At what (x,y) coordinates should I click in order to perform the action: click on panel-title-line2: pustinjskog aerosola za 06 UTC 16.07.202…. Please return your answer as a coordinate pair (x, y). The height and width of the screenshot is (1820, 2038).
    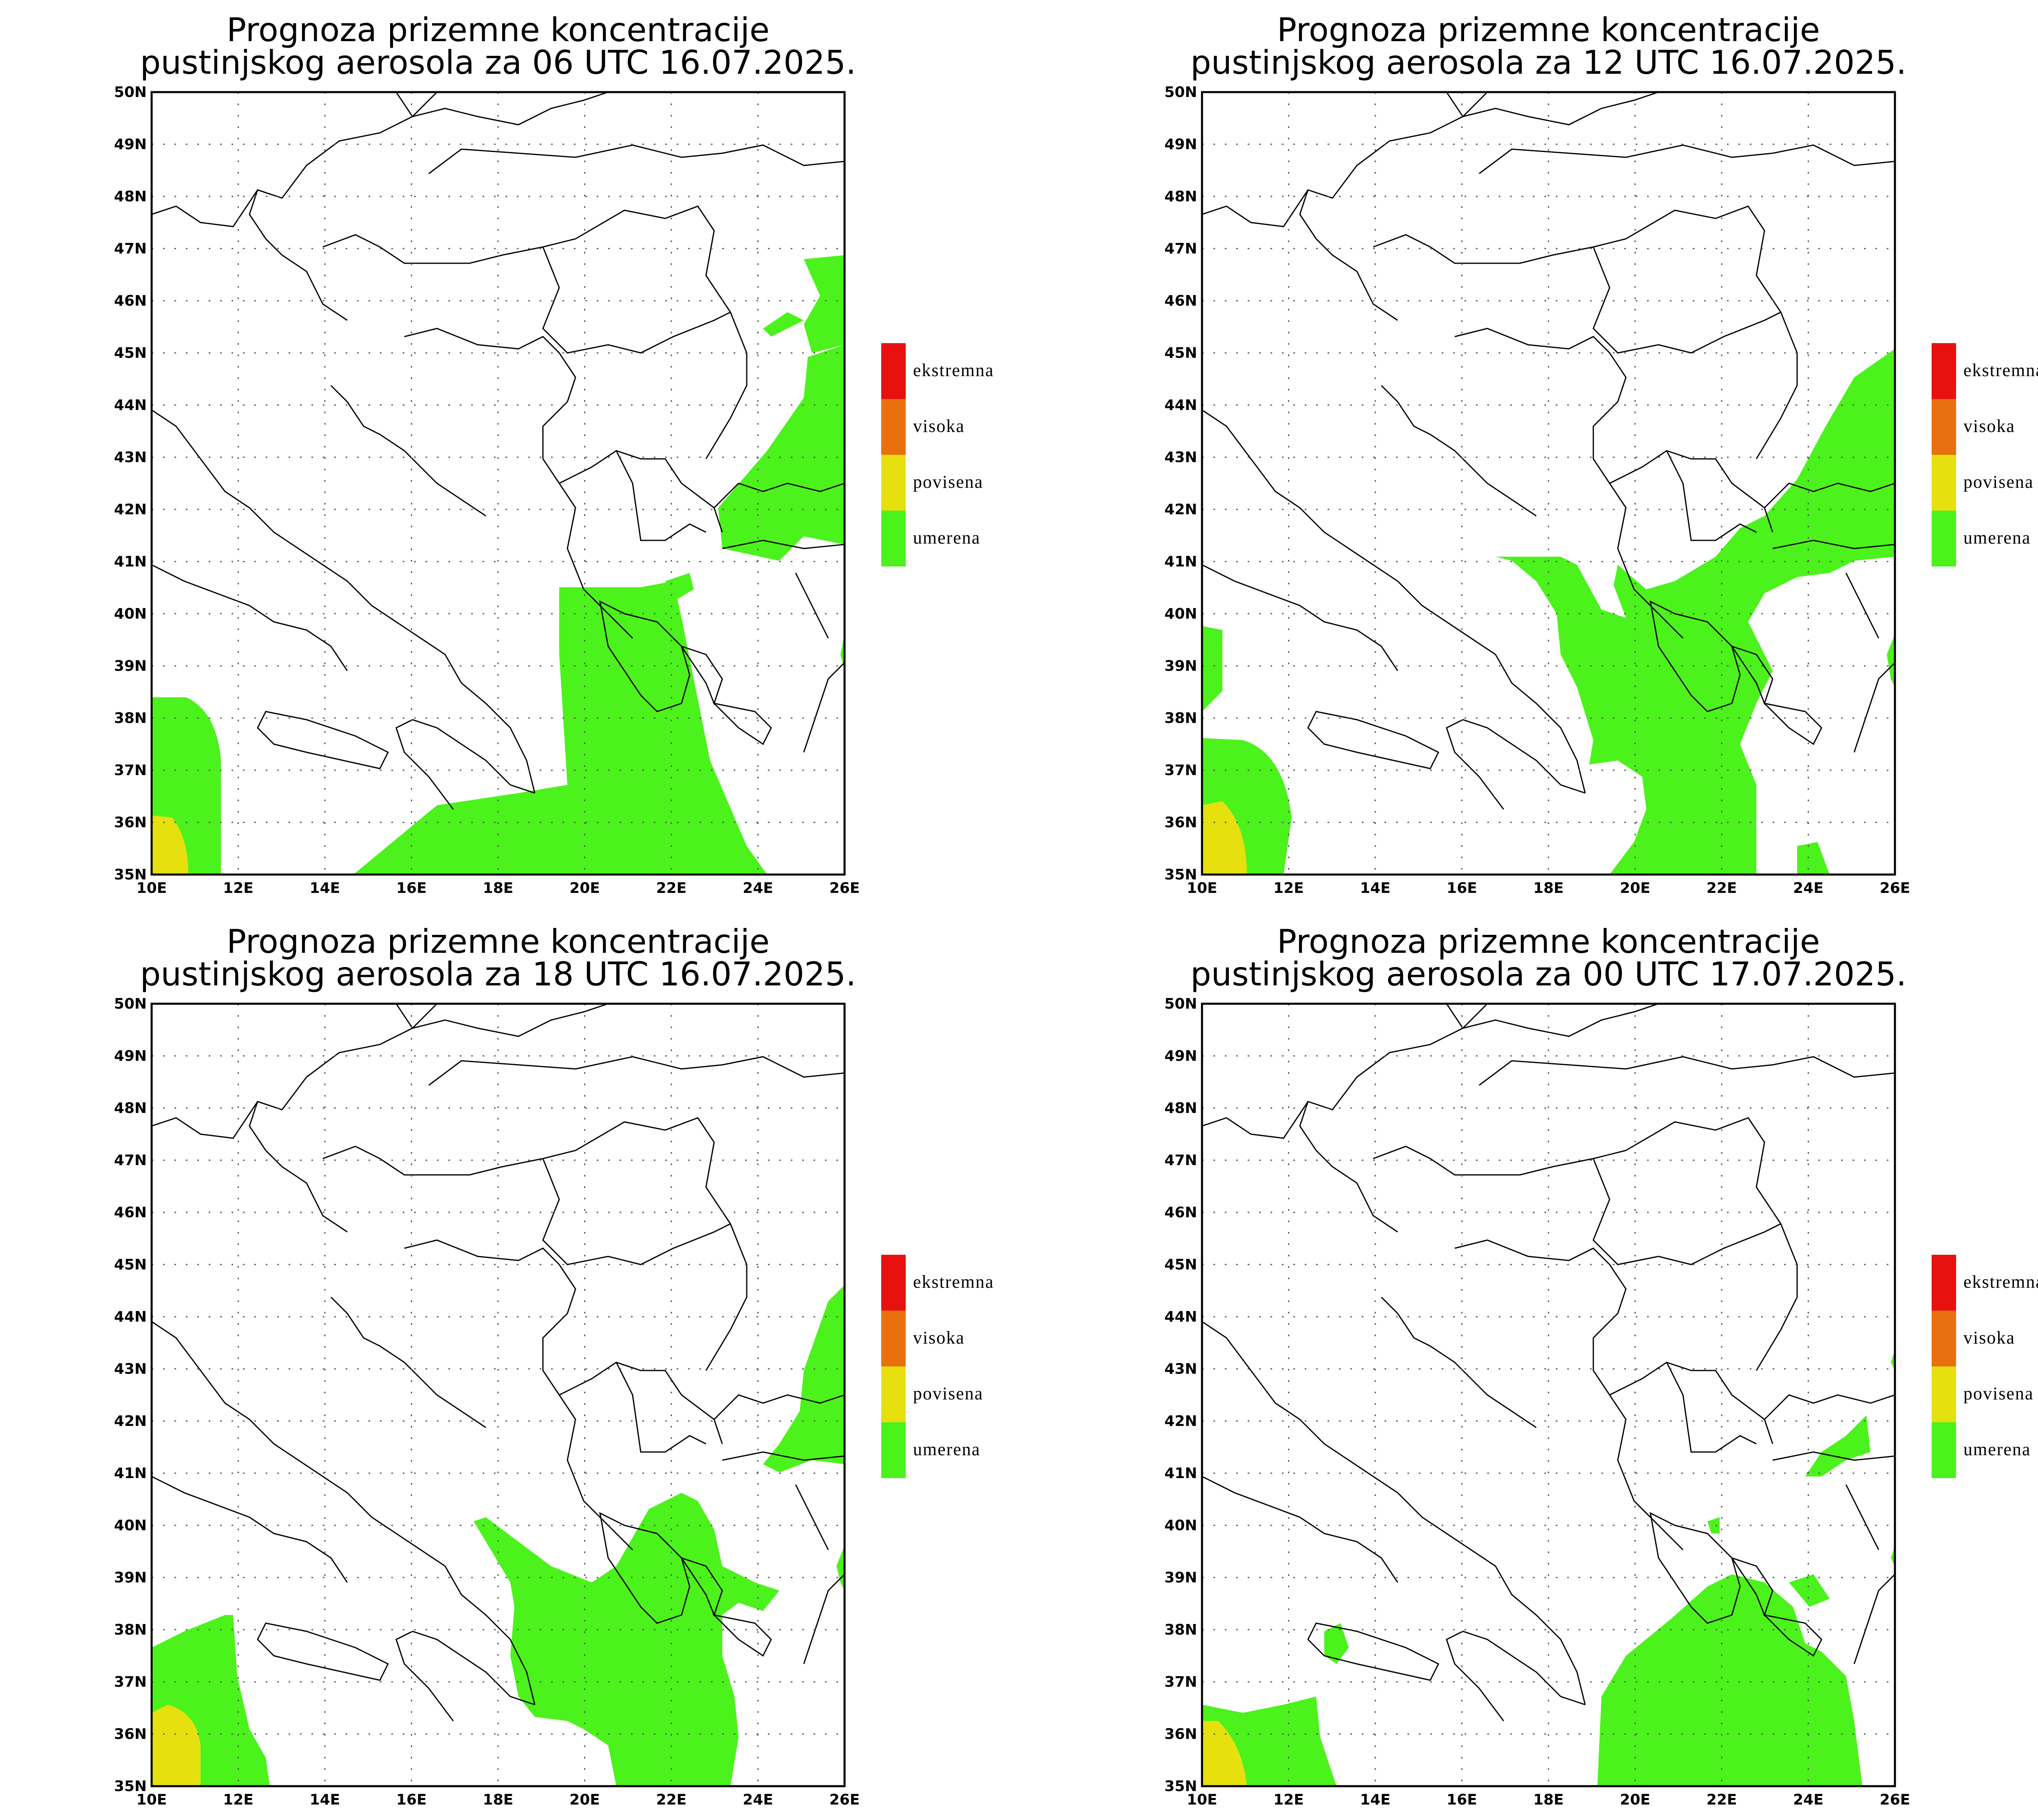
    Looking at the image, I should click on (498, 63).